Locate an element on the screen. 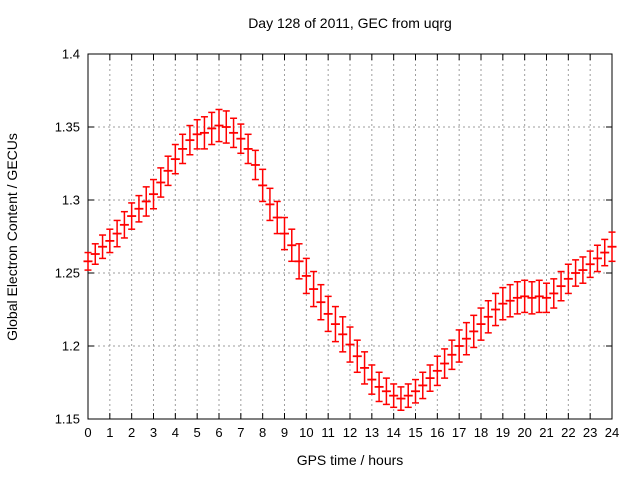 The height and width of the screenshot is (485, 640). x-tick-label: 2 is located at coordinates (131, 432).